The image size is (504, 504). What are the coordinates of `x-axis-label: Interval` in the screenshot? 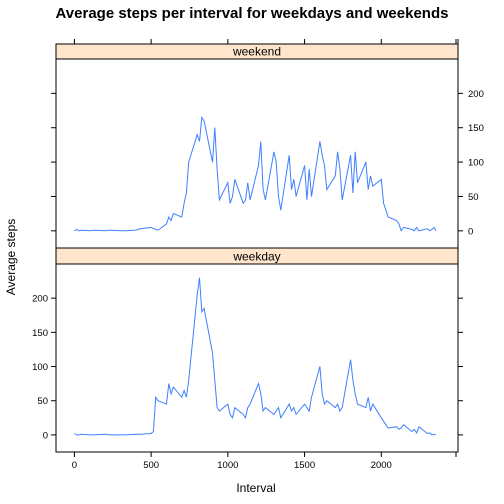 It's located at (255, 488).